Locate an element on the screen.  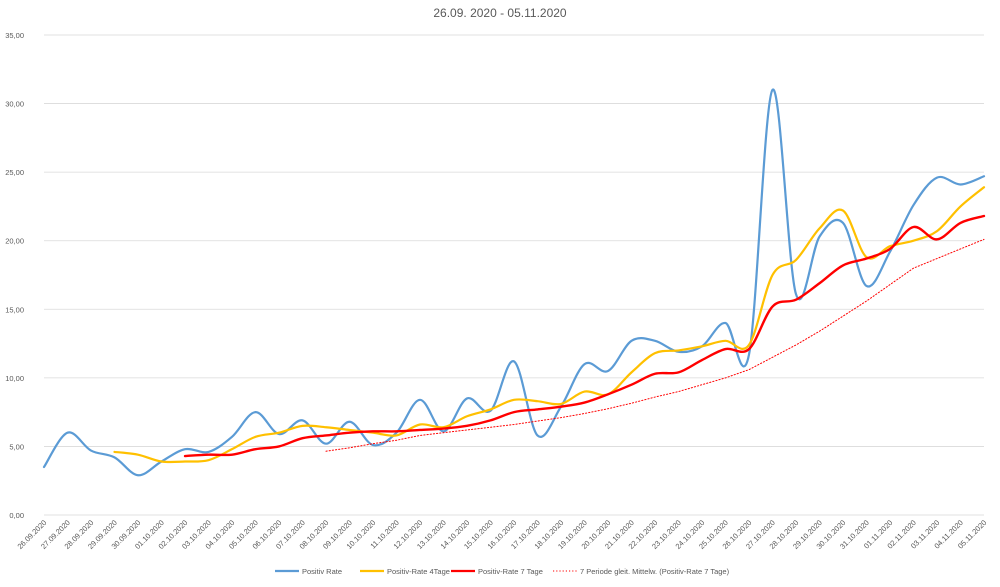
legend-label: Positiv Rate is located at coordinates (322, 571).